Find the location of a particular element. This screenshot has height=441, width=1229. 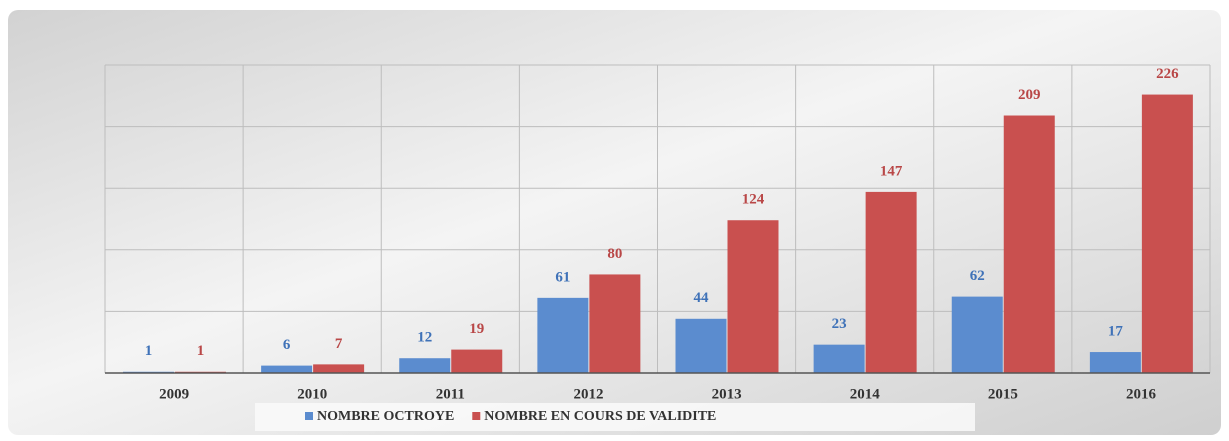

x-tick-label: 2016 is located at coordinates (1141, 394).